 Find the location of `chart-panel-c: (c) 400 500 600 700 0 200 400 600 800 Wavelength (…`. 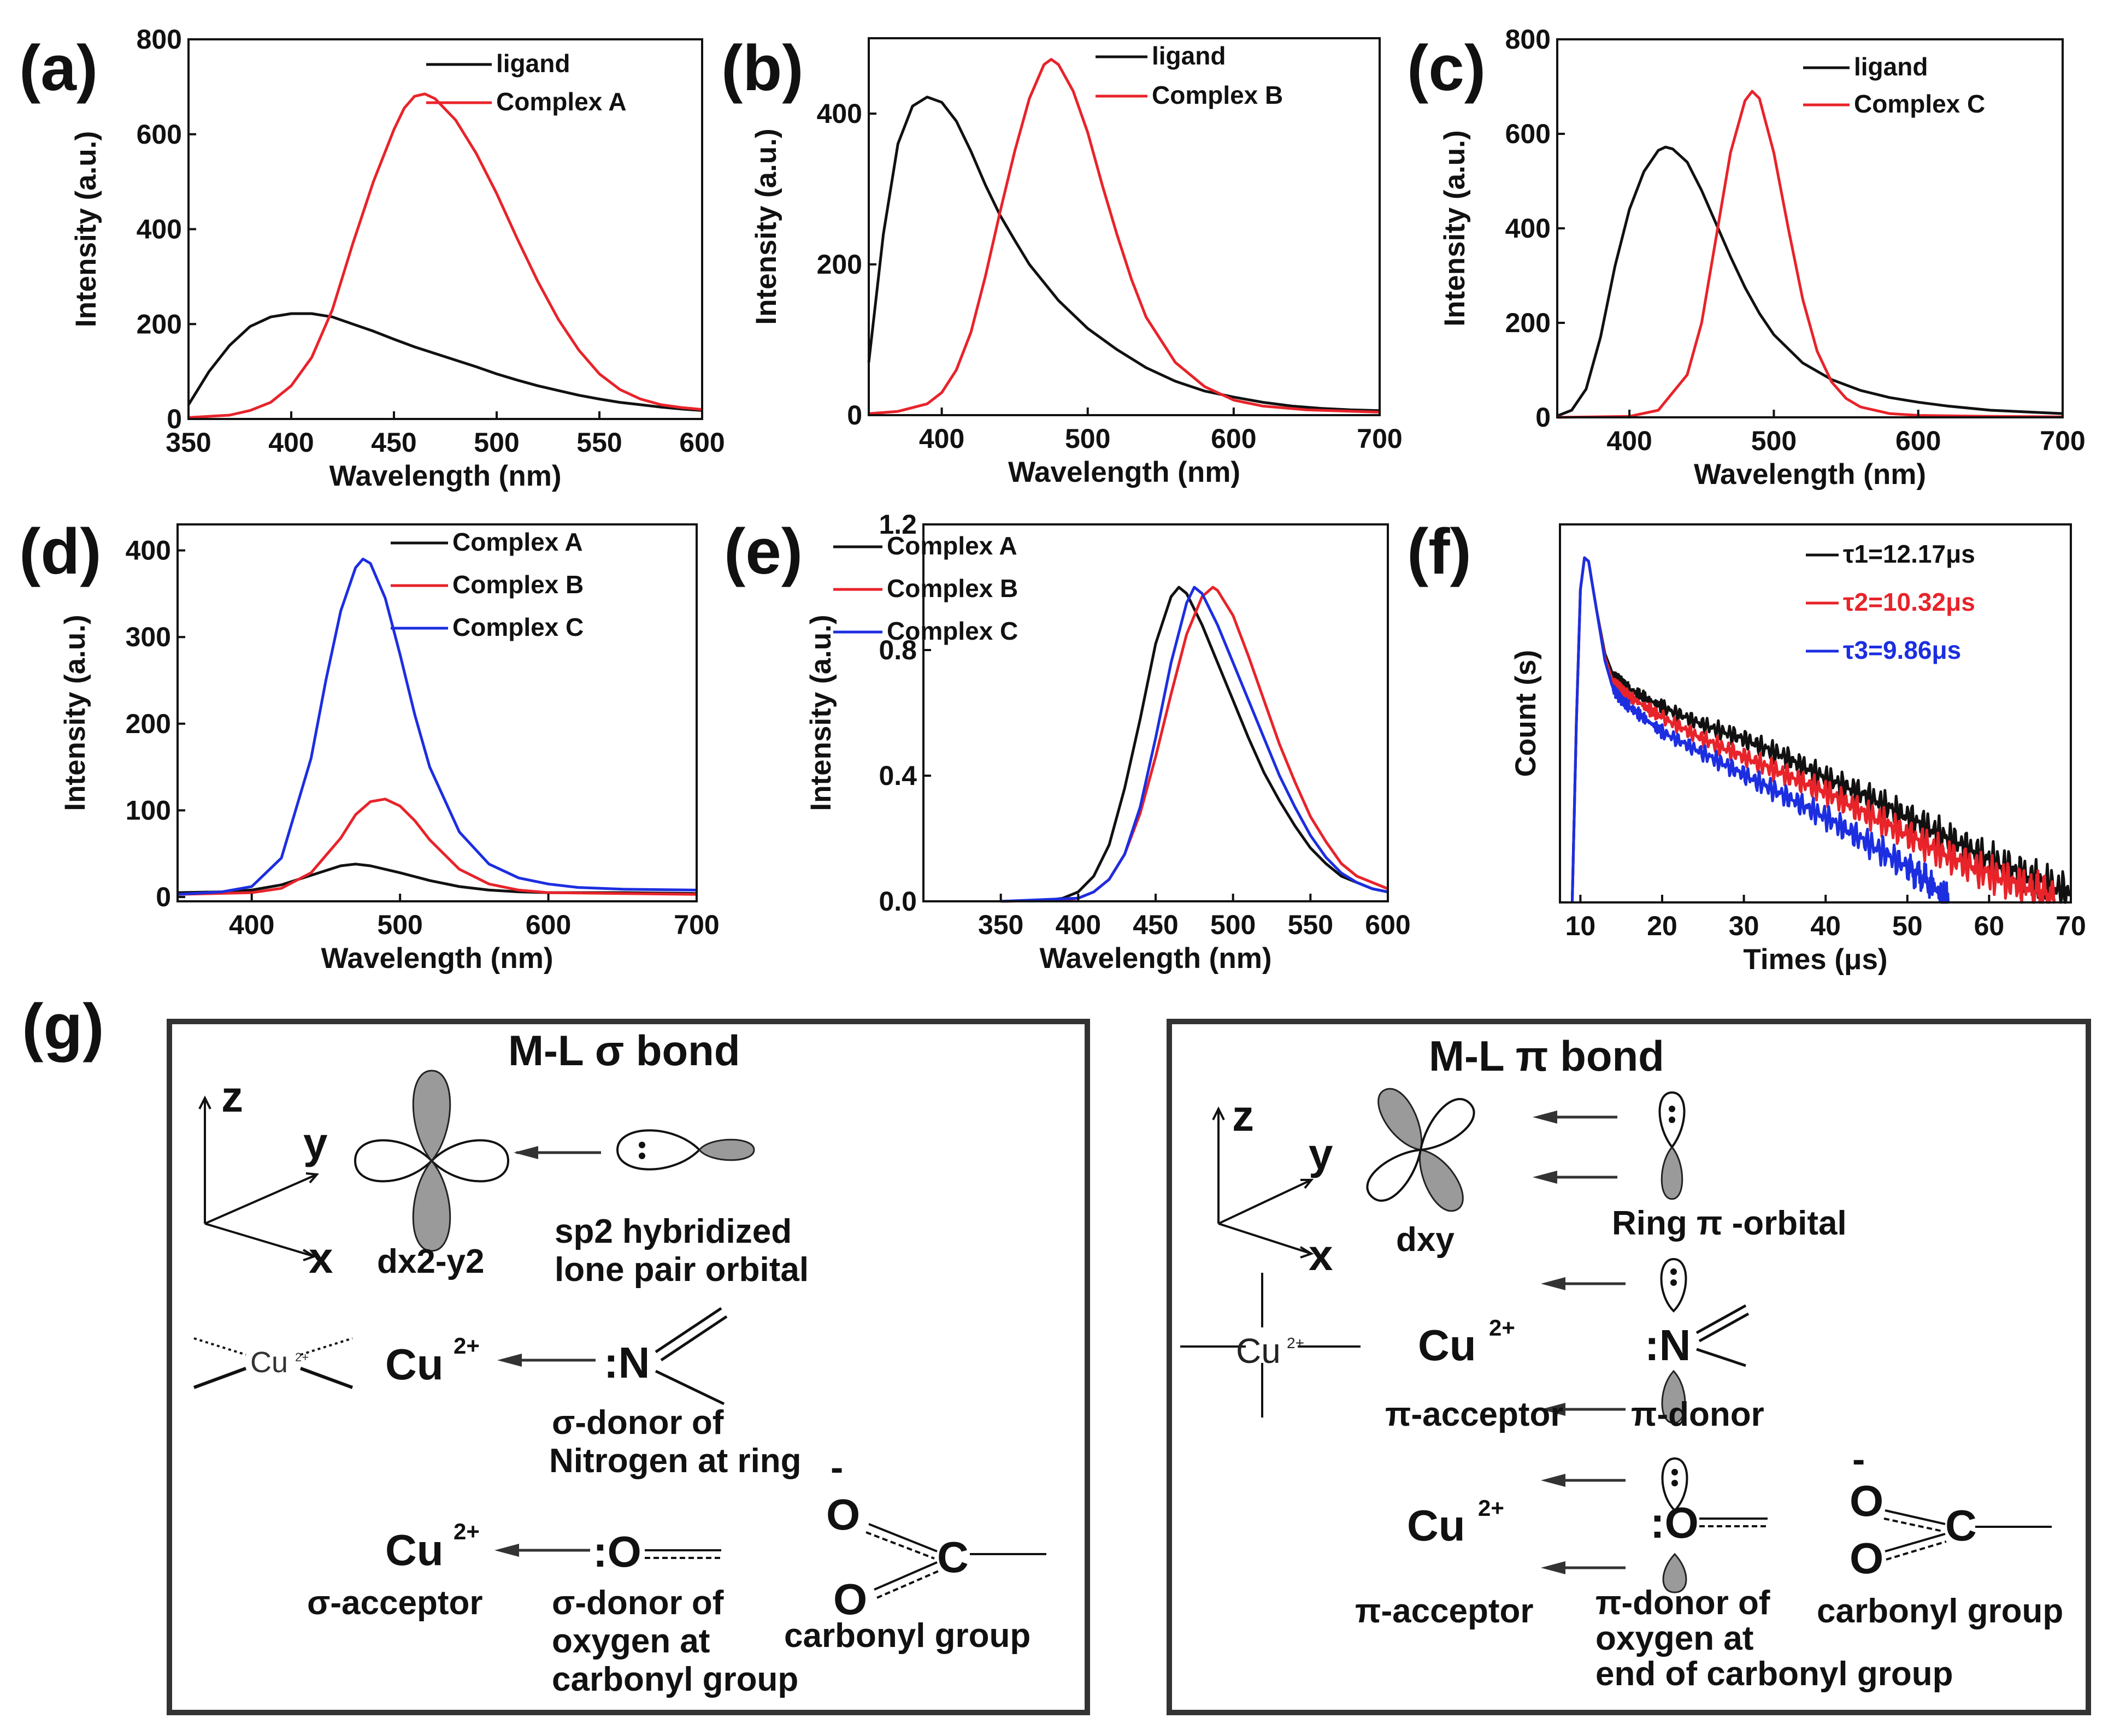

chart-panel-c: (c) 400 500 600 700 0 200 400 600 800 Wavelength (… is located at coordinates (1746, 257).